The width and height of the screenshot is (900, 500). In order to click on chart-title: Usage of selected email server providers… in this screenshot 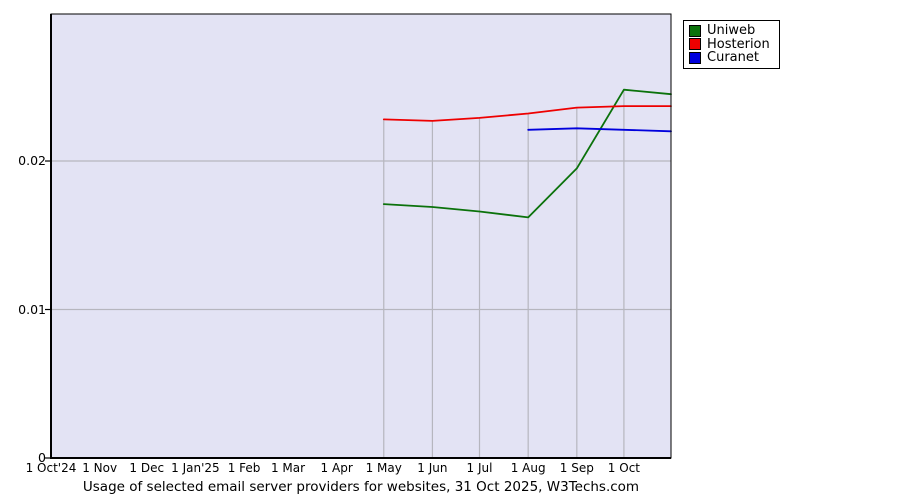, I will do `click(361, 487)`.